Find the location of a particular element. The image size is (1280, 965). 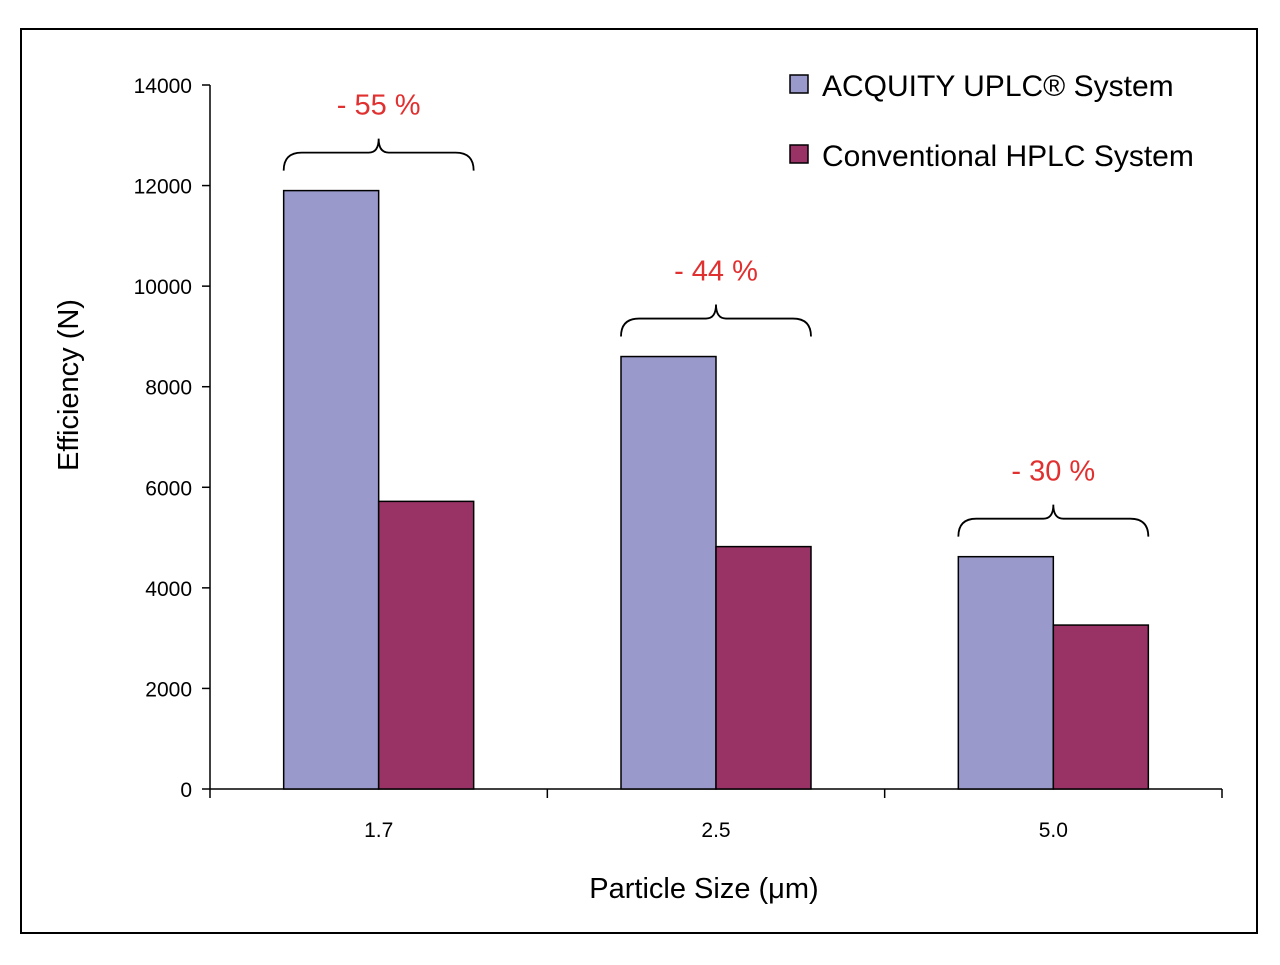

y-axis-title: Efficiency (N) is located at coordinates (69, 385).